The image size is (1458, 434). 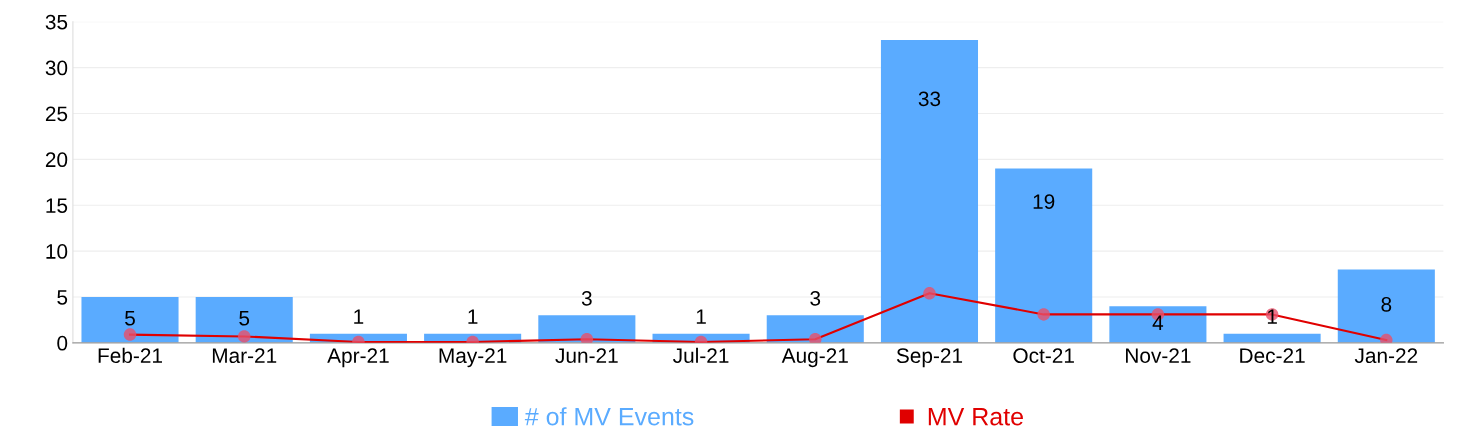 I want to click on x-tick-label: Apr-21, so click(x=358, y=358).